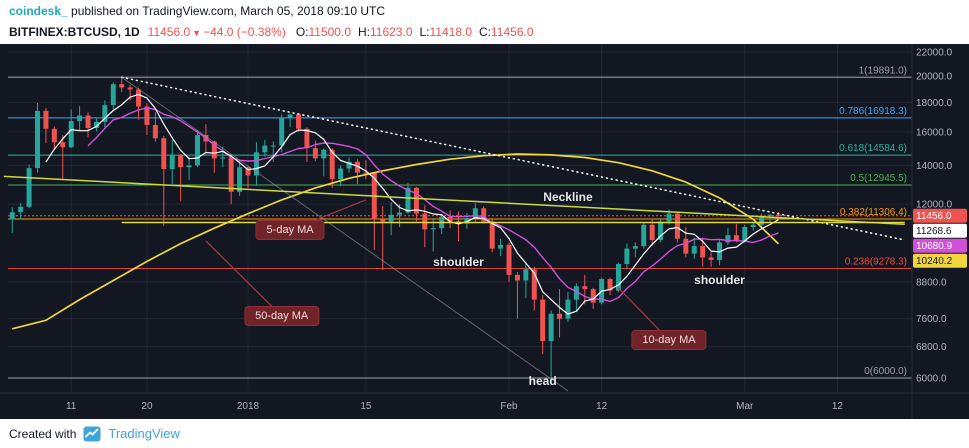 This screenshot has height=448, width=969. What do you see at coordinates (934, 132) in the screenshot?
I see `price-axis-label: 16000.0` at bounding box center [934, 132].